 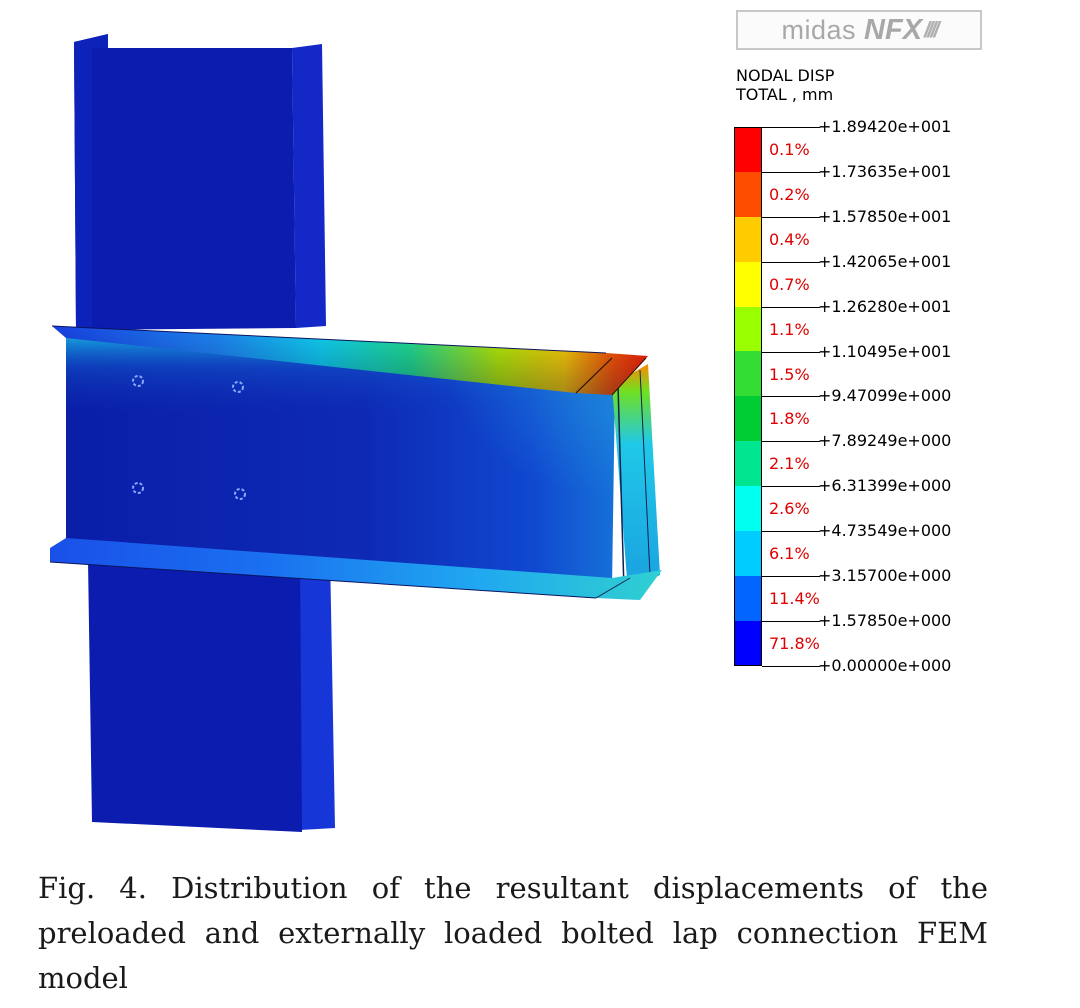 What do you see at coordinates (789, 464) in the screenshot?
I see `legend-percentage: 2.1%` at bounding box center [789, 464].